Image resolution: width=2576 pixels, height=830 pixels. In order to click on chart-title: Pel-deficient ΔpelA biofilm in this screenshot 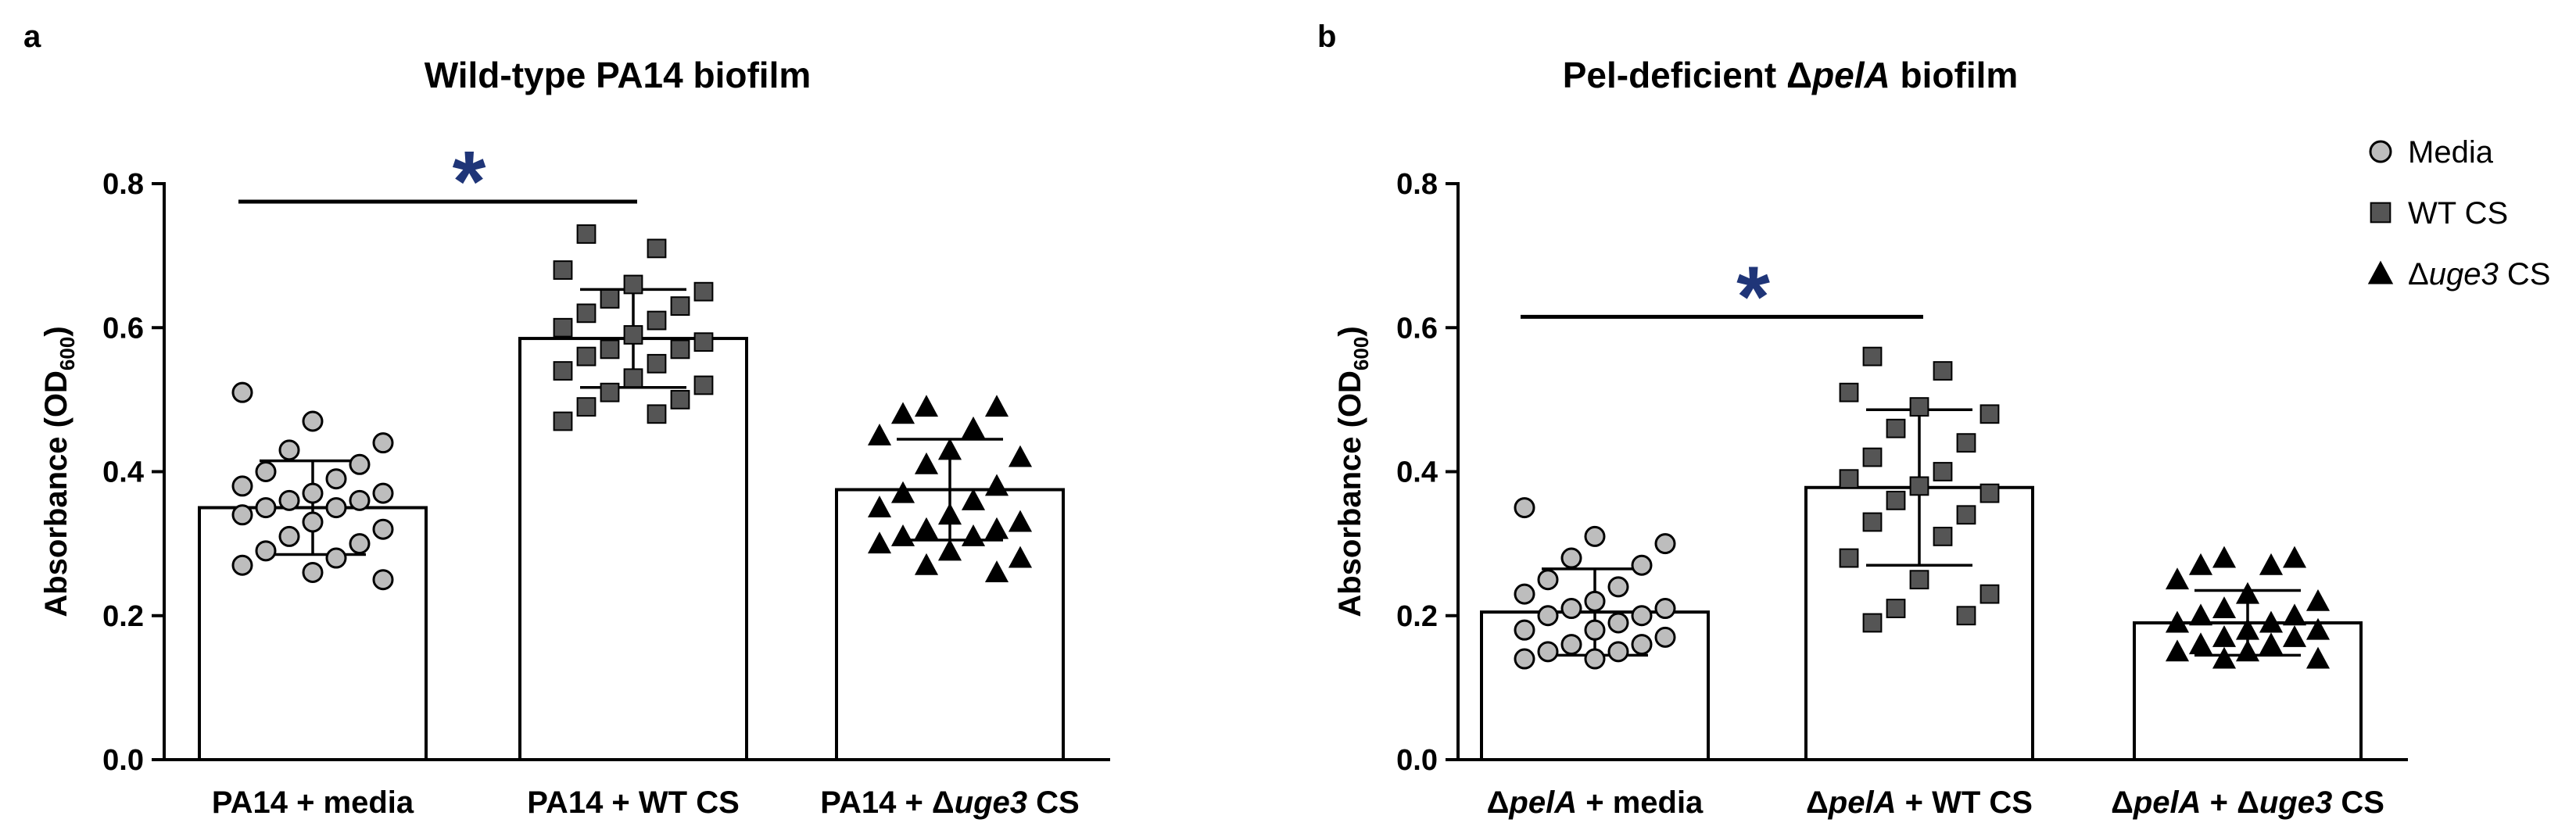, I will do `click(1791, 75)`.